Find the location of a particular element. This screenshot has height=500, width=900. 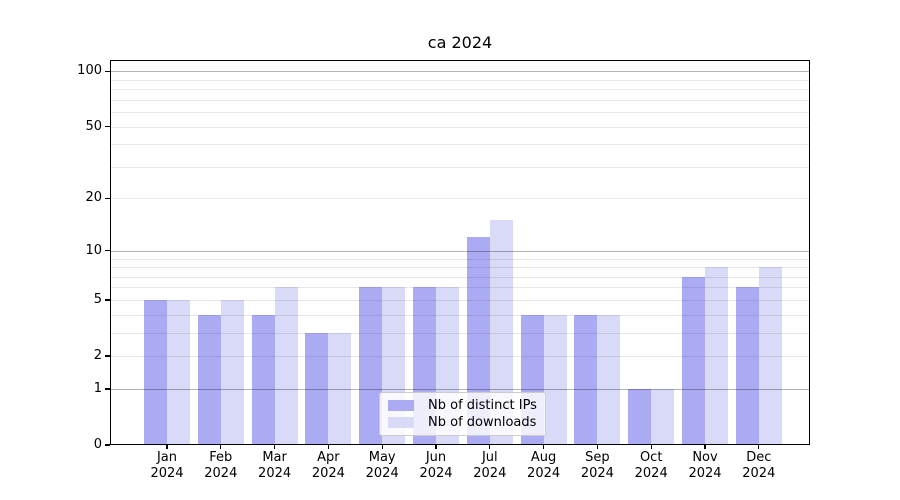

bar-distinct-ips-may is located at coordinates (371, 366).